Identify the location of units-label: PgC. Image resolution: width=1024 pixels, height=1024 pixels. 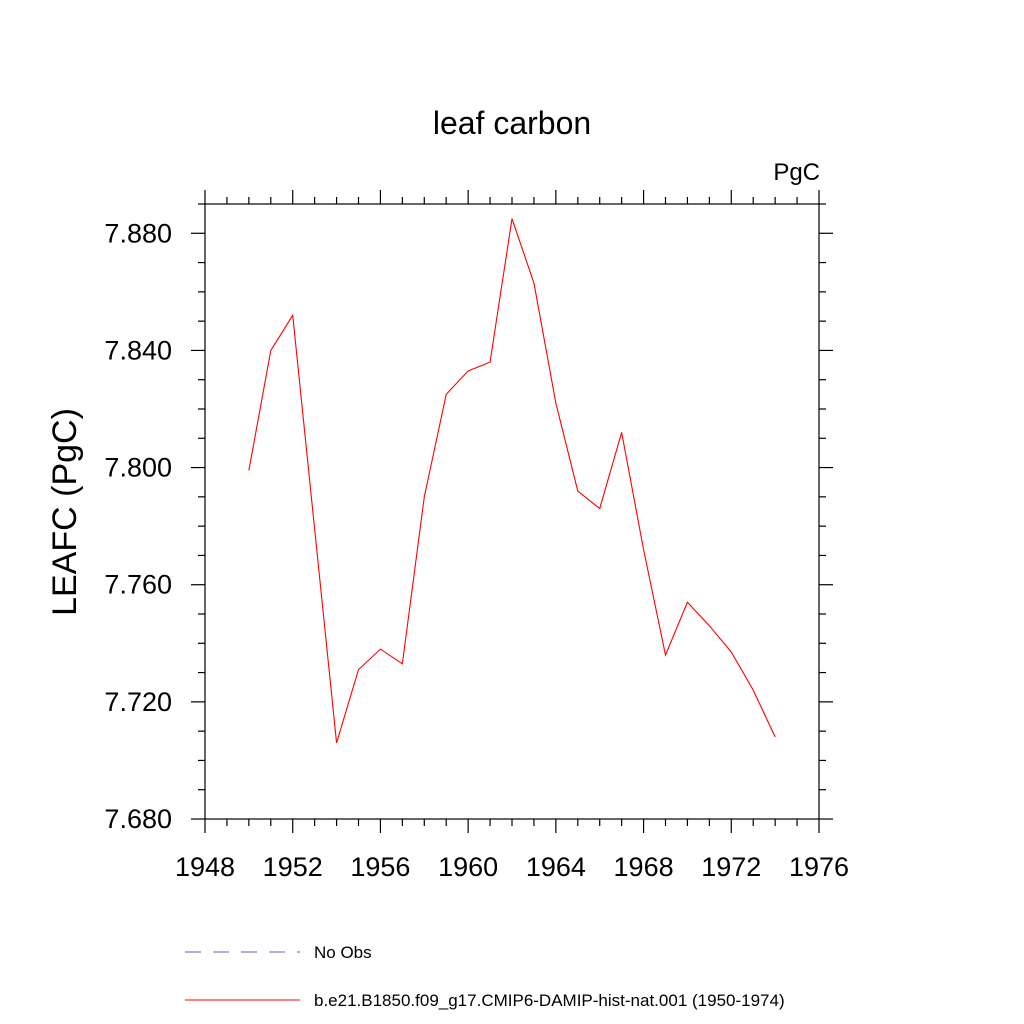
(796, 172).